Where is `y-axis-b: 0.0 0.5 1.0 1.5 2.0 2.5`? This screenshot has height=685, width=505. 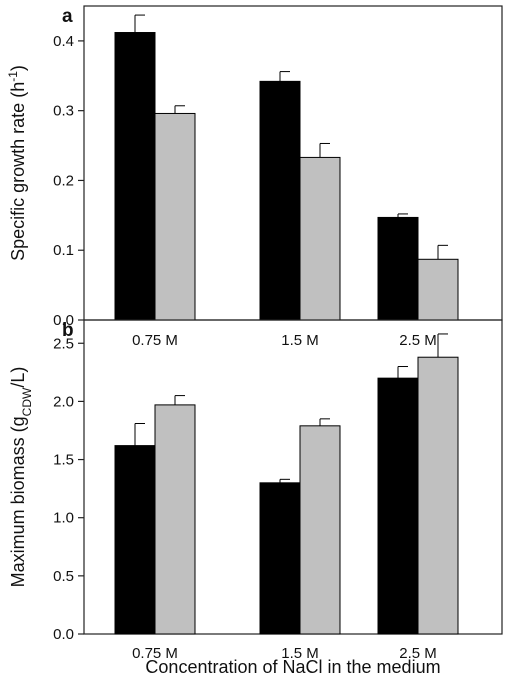
y-axis-b: 0.0 0.5 1.0 1.5 2.0 2.5 is located at coordinates (68, 489).